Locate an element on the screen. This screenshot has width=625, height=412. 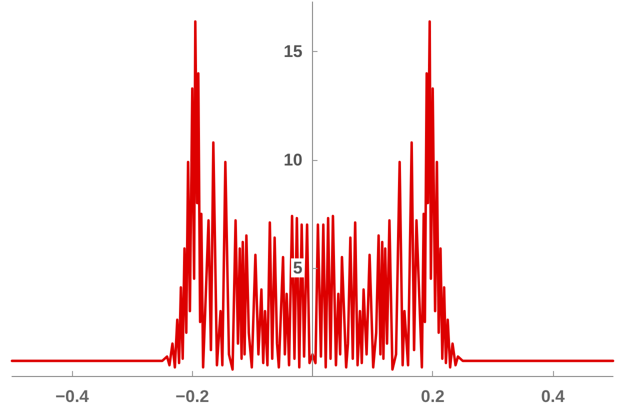
y-tick-label: 5 is located at coordinates (297, 268).